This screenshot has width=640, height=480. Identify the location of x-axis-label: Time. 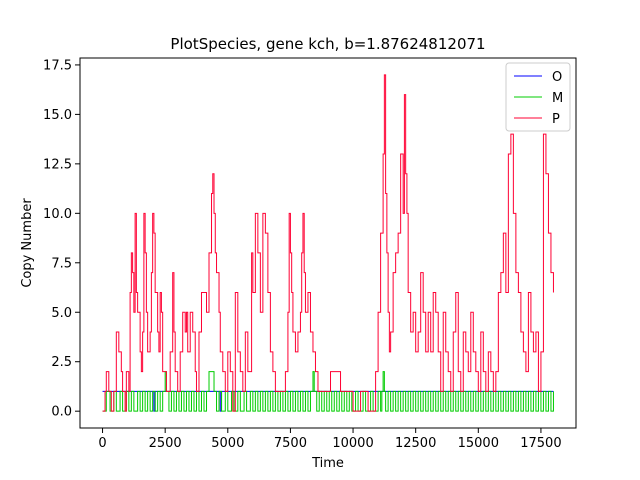
(327, 463).